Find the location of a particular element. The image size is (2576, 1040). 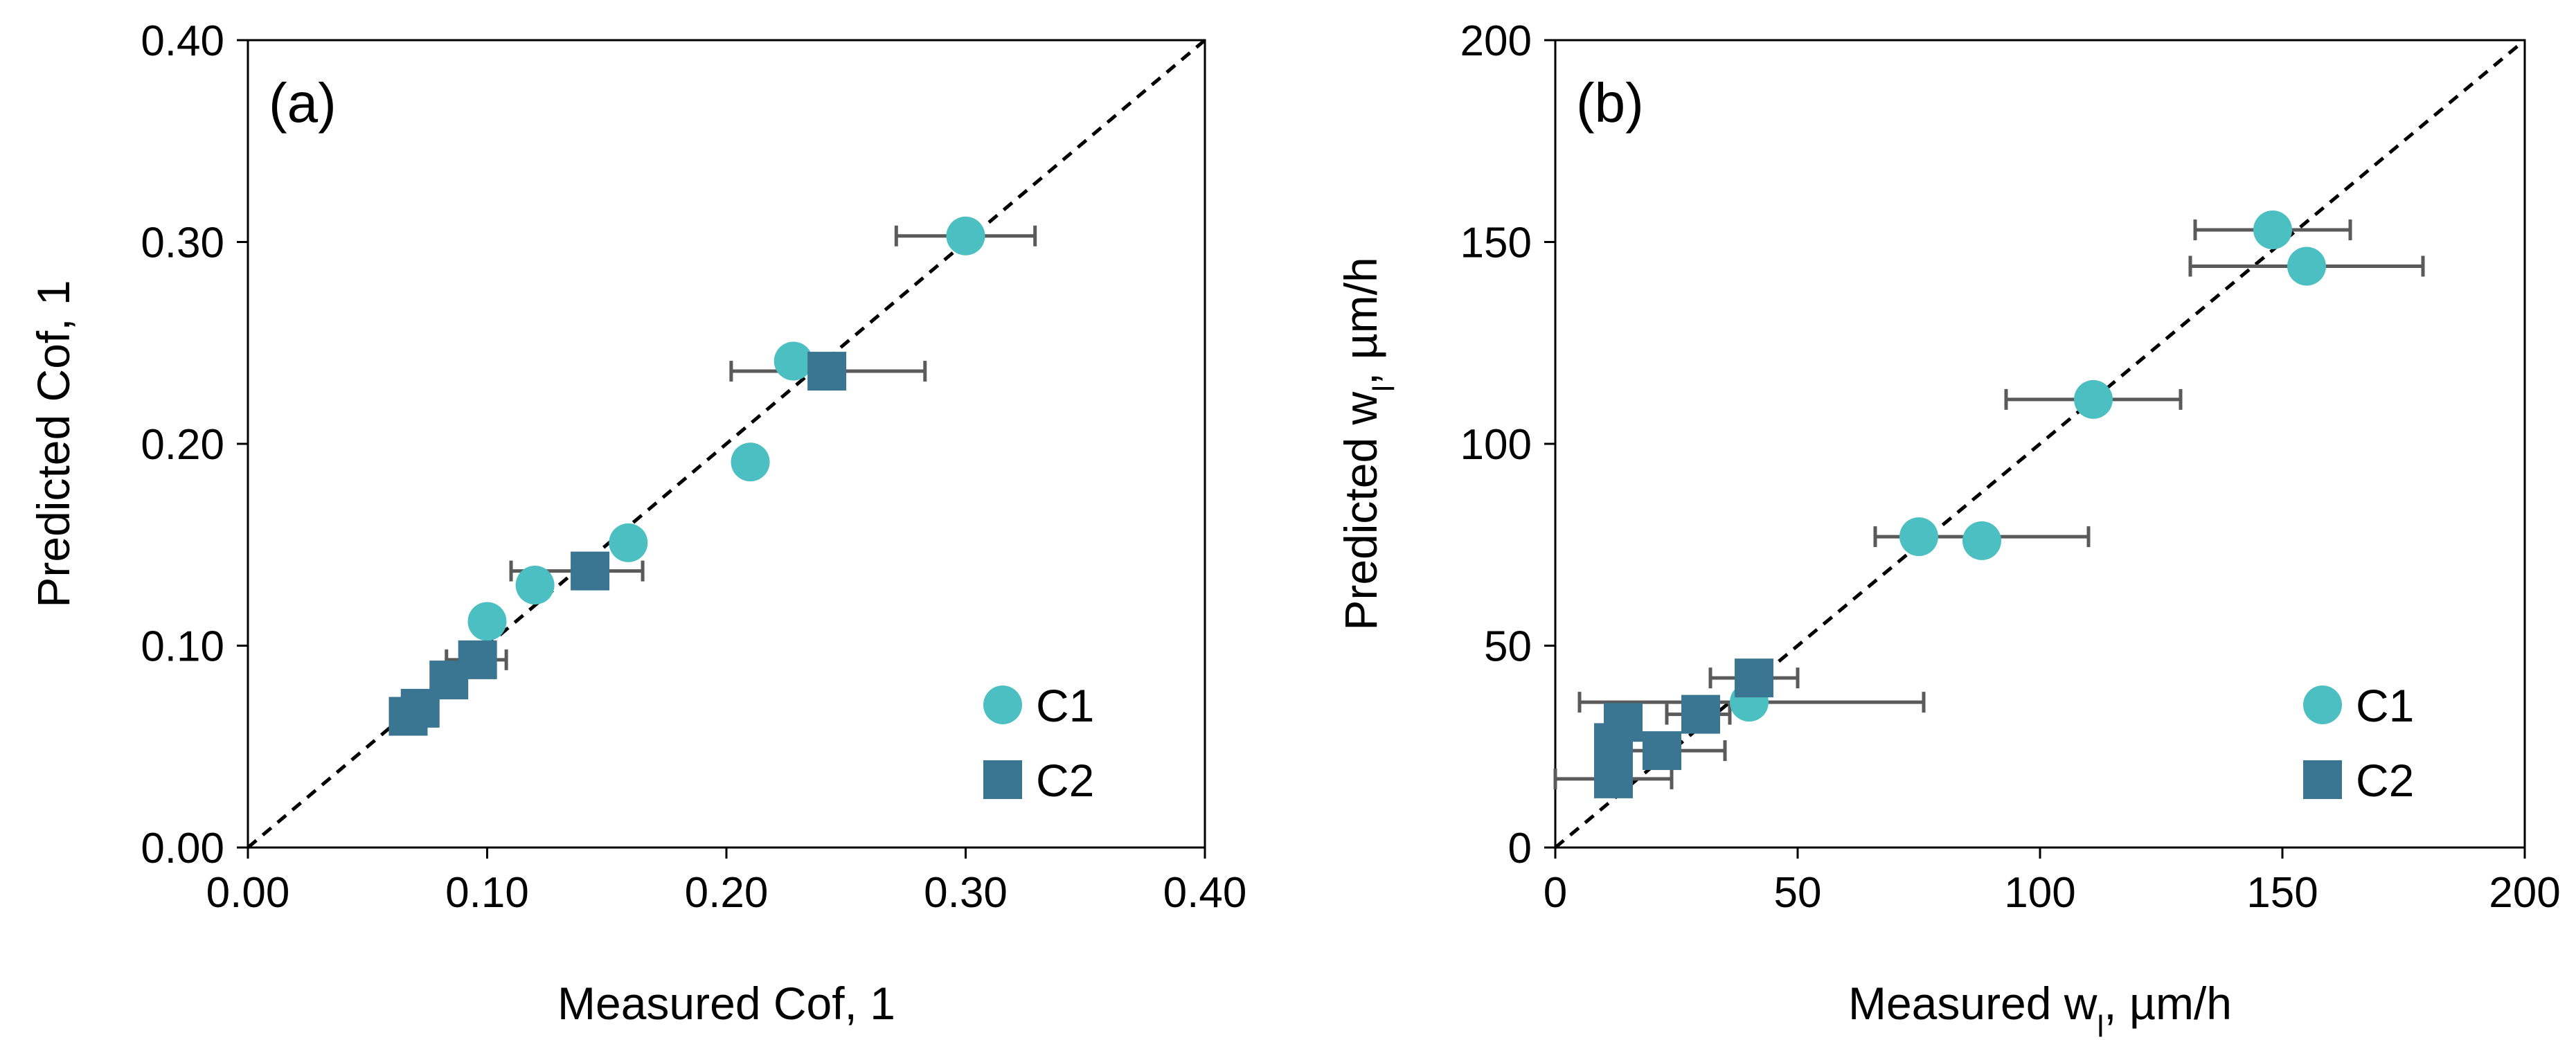

x-tick-label: 50 is located at coordinates (1798, 893).